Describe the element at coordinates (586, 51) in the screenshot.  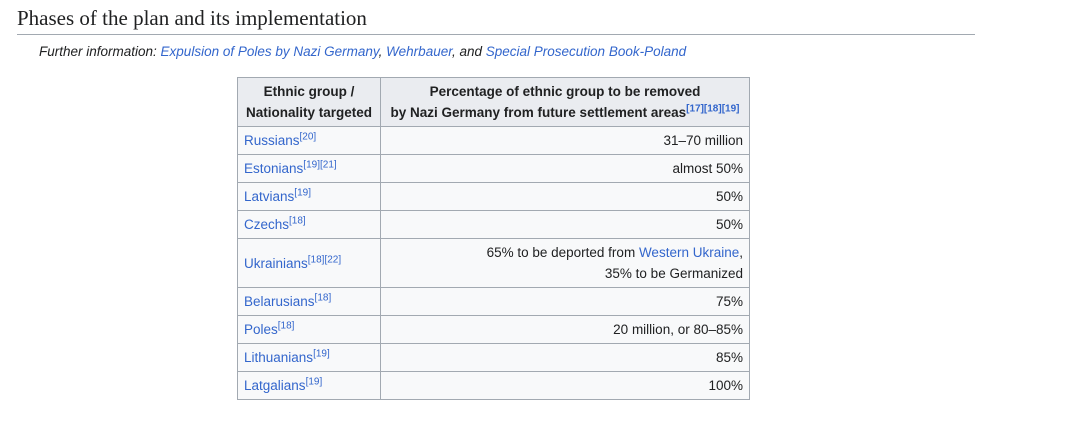
I see `link-special-prosecution-book: Special Prosecution Book-Poland` at that location.